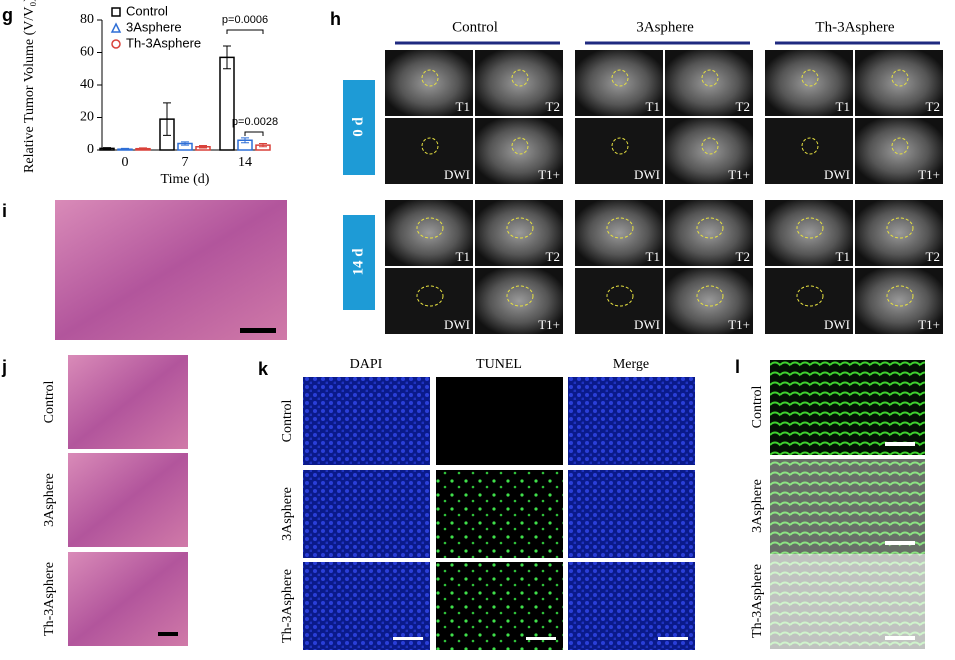 Image resolution: width=955 pixels, height=660 pixels. Describe the element at coordinates (335, 19) in the screenshot. I see `panel-letter: h` at that location.